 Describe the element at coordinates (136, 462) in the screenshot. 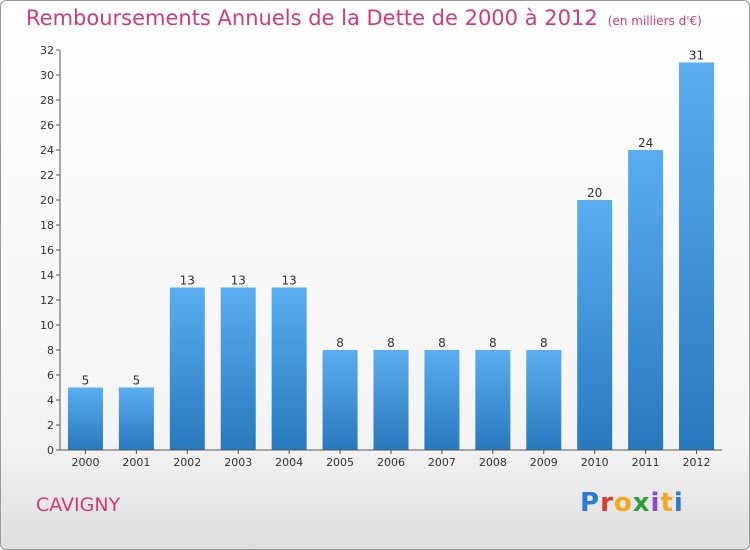

I see `x-tick-label: 2001` at that location.